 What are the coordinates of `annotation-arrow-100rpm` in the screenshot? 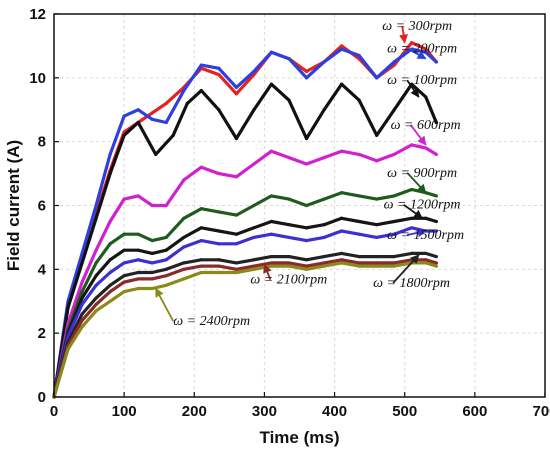 It's located at (413, 88).